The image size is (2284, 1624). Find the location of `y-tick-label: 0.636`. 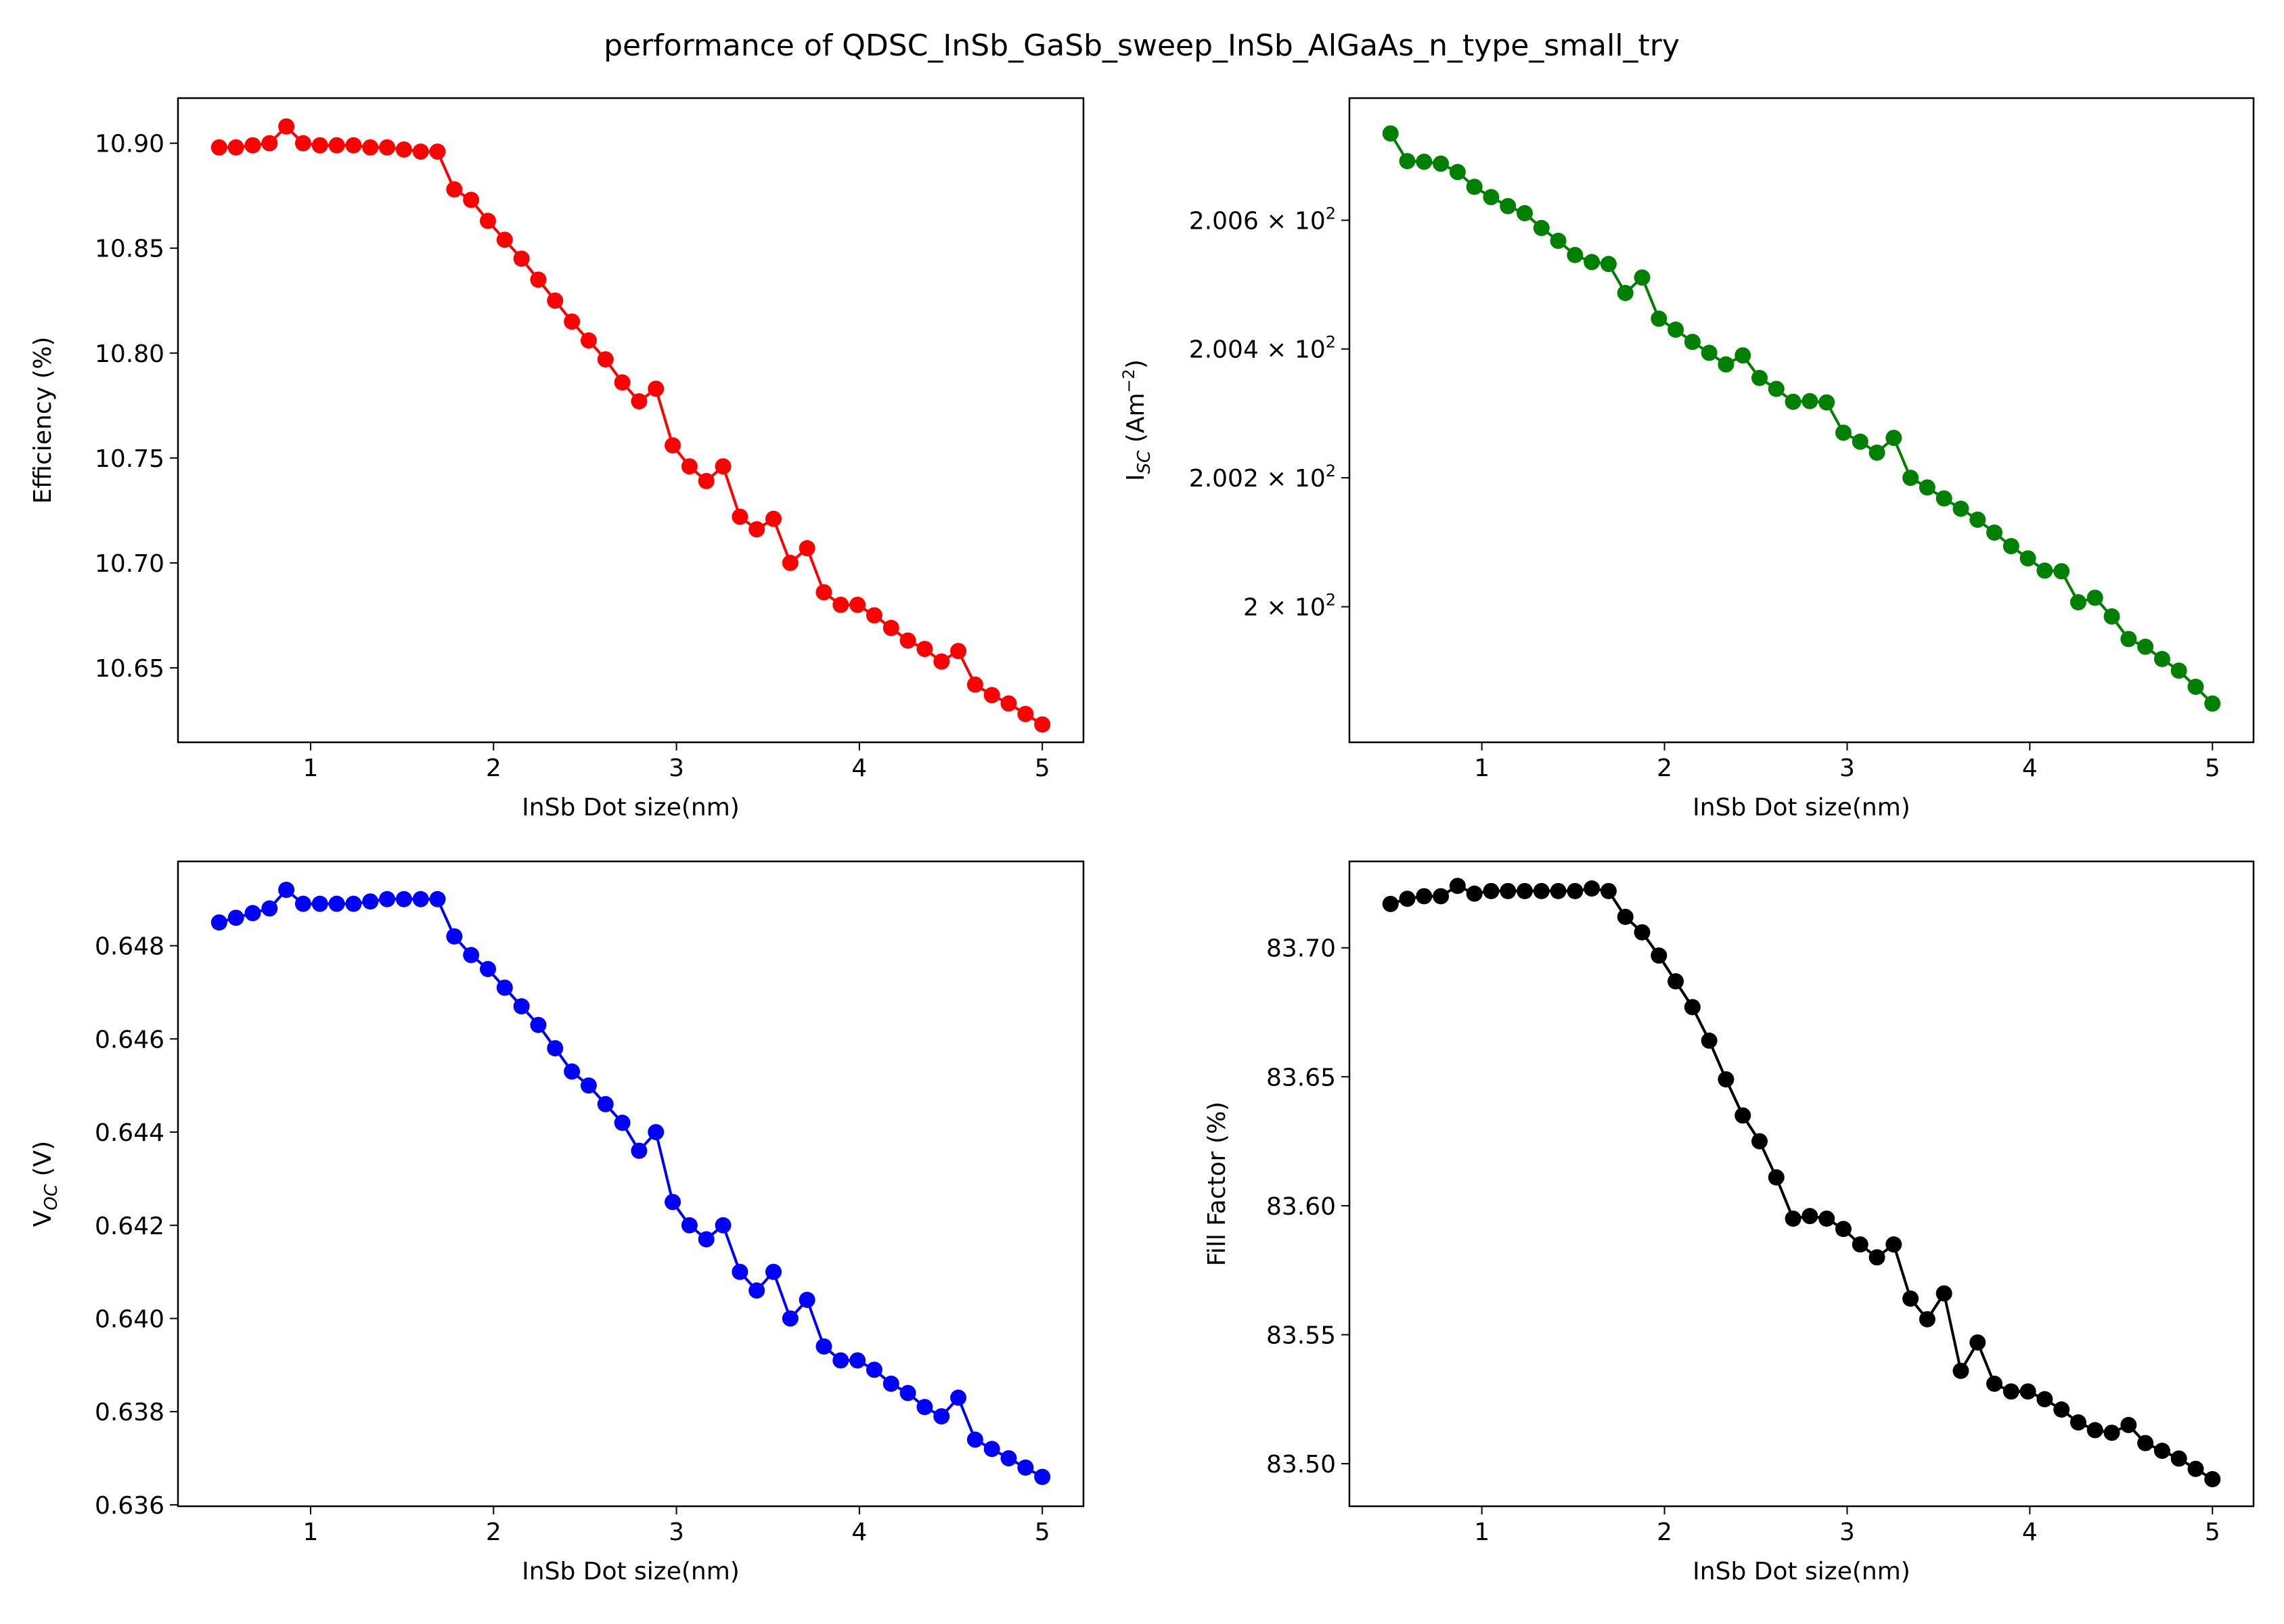

y-tick-label: 0.636 is located at coordinates (129, 1506).